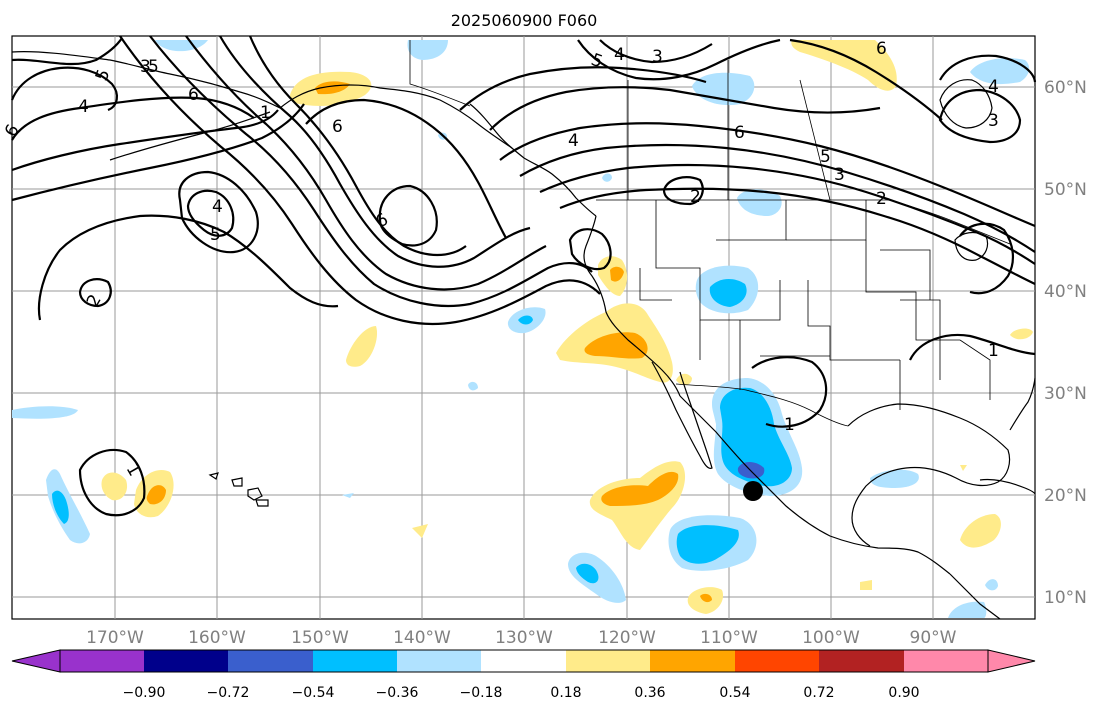 The height and width of the screenshot is (712, 1105). What do you see at coordinates (963, 468) in the screenshot?
I see `shade-yellow-yucatan` at bounding box center [963, 468].